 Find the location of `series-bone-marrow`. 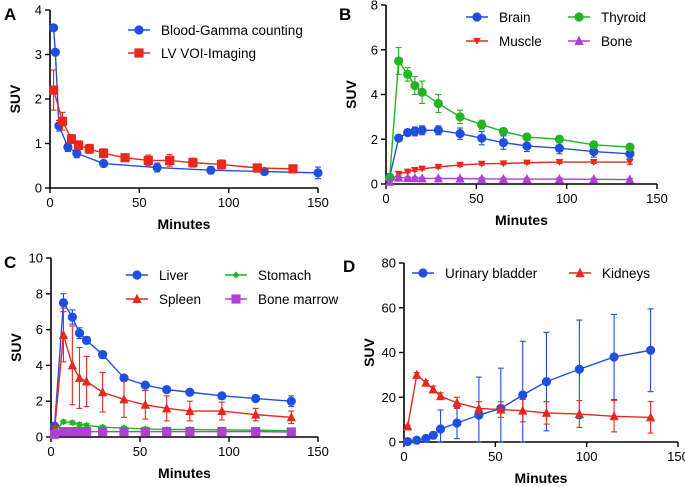

series-bone-marrow is located at coordinates (172, 433).